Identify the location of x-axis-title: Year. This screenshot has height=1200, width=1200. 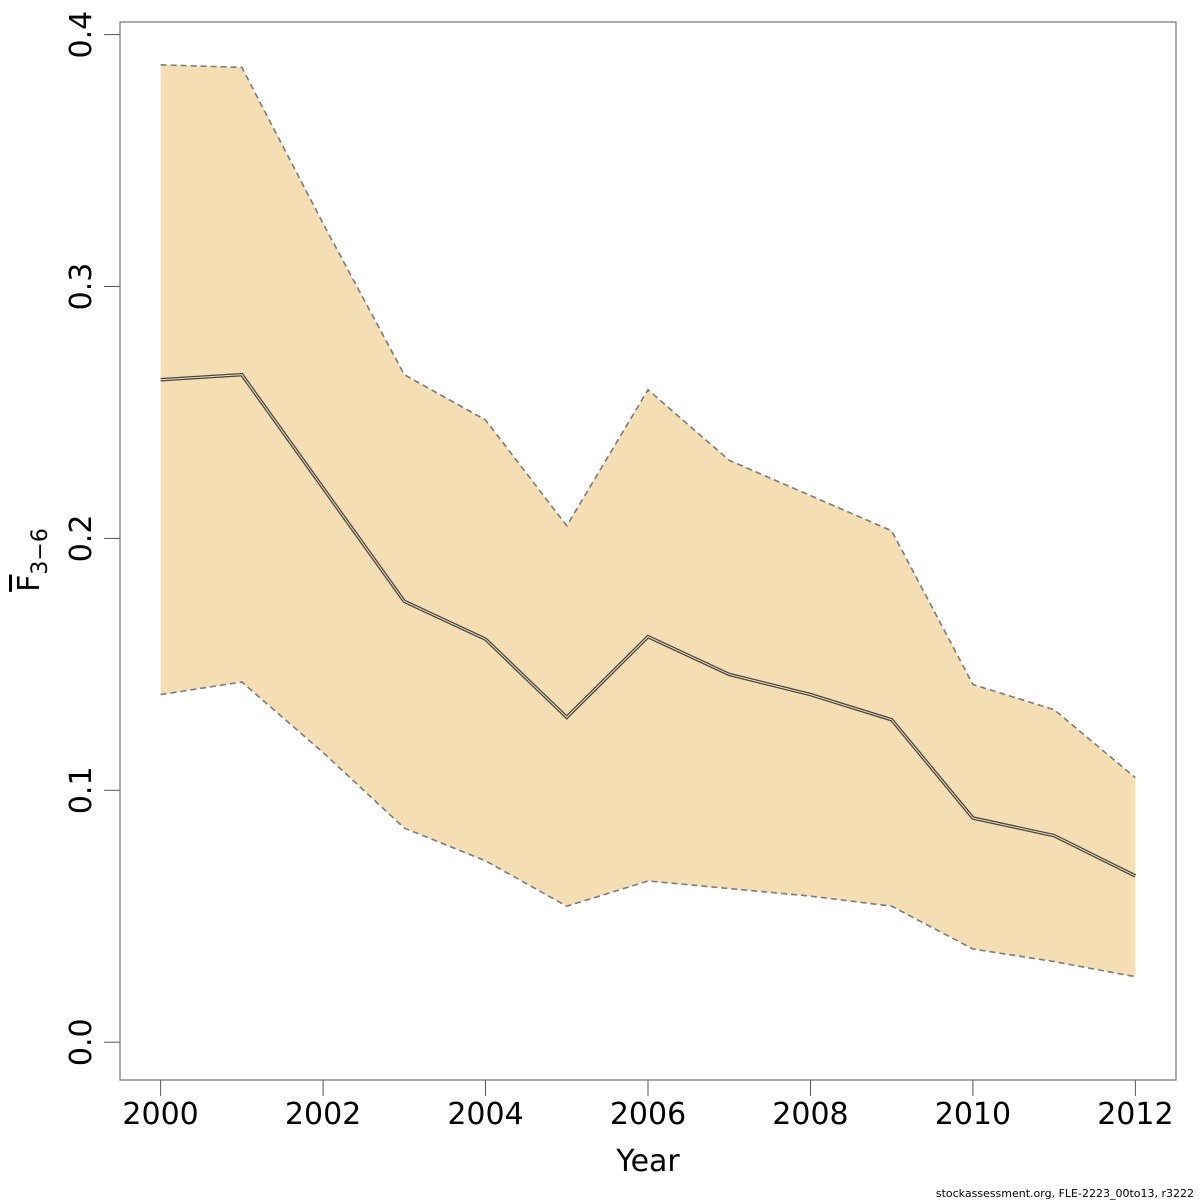
(647, 1161).